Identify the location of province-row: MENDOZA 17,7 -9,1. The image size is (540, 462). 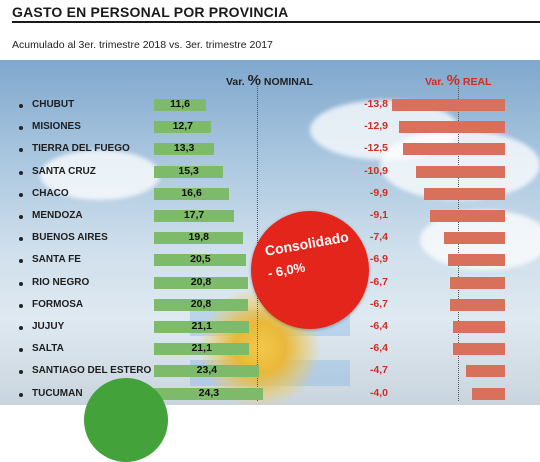
(270, 217).